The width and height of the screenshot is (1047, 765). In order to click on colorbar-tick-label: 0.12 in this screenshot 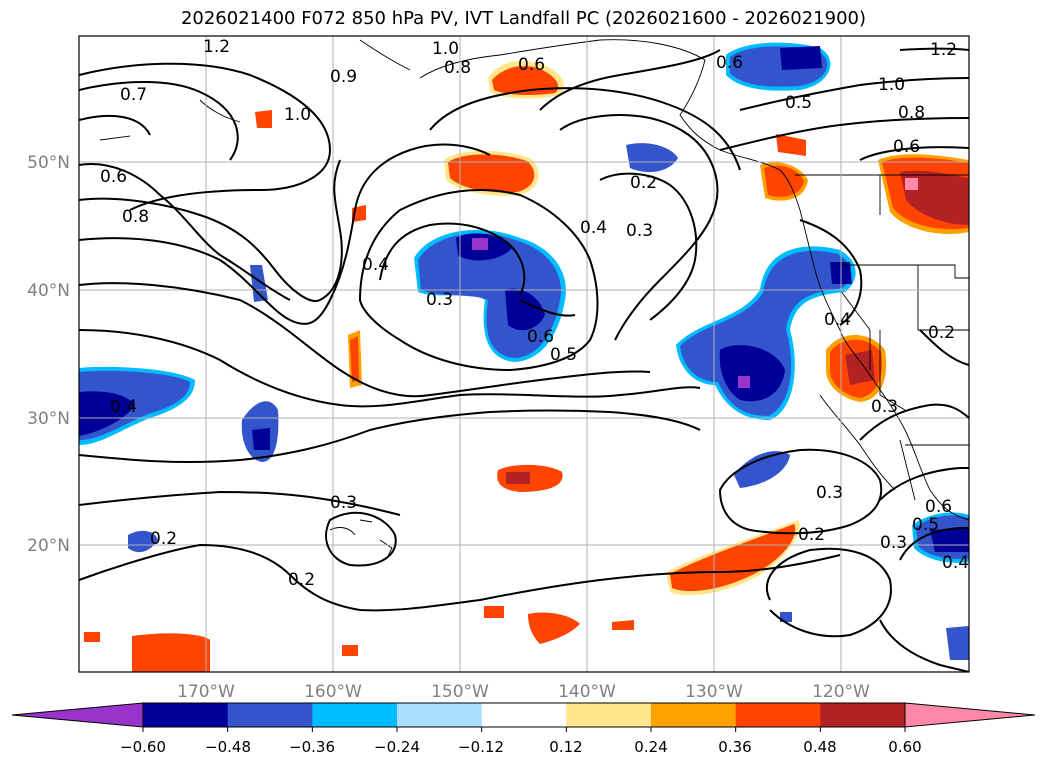, I will do `click(565, 747)`.